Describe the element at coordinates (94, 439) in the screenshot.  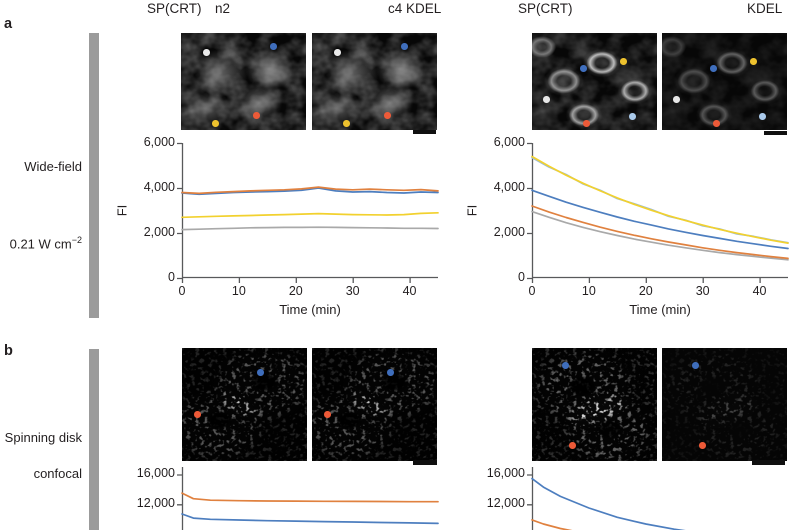
I see `panel-b-divider-bar` at that location.